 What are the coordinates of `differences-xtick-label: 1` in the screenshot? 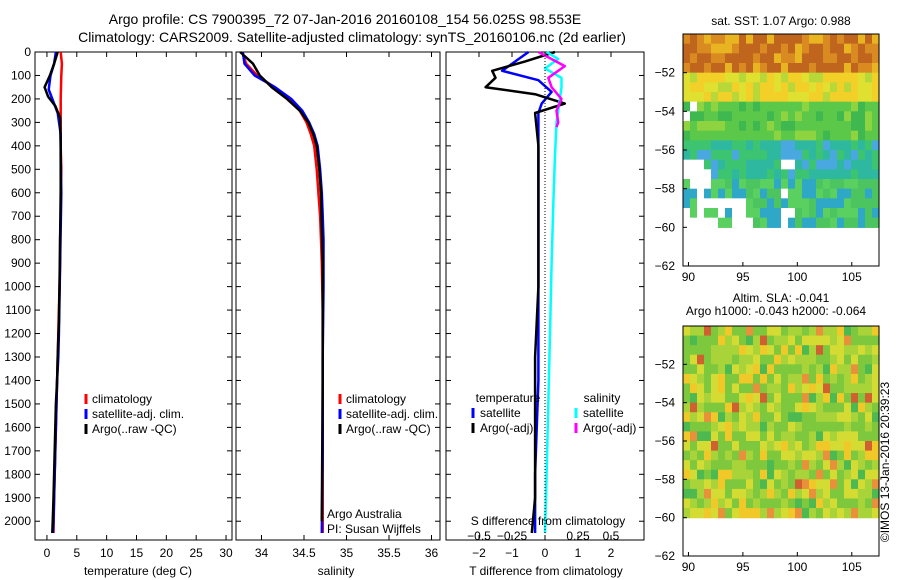 It's located at (578, 553).